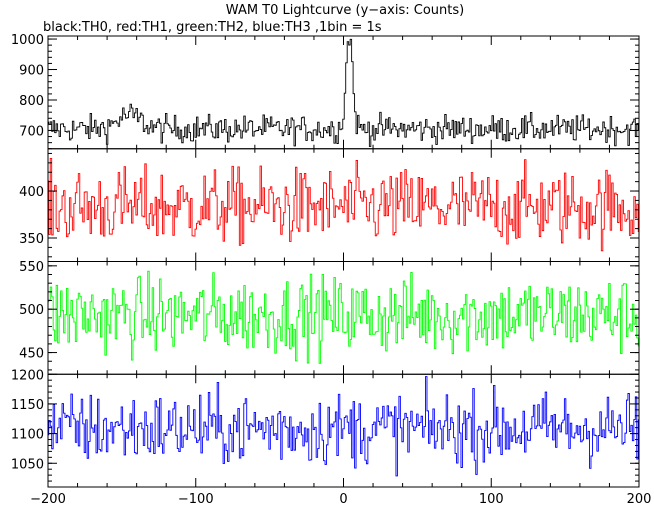 The width and height of the screenshot is (654, 505). What do you see at coordinates (31, 239) in the screenshot?
I see `y-tick-label: 350` at bounding box center [31, 239].